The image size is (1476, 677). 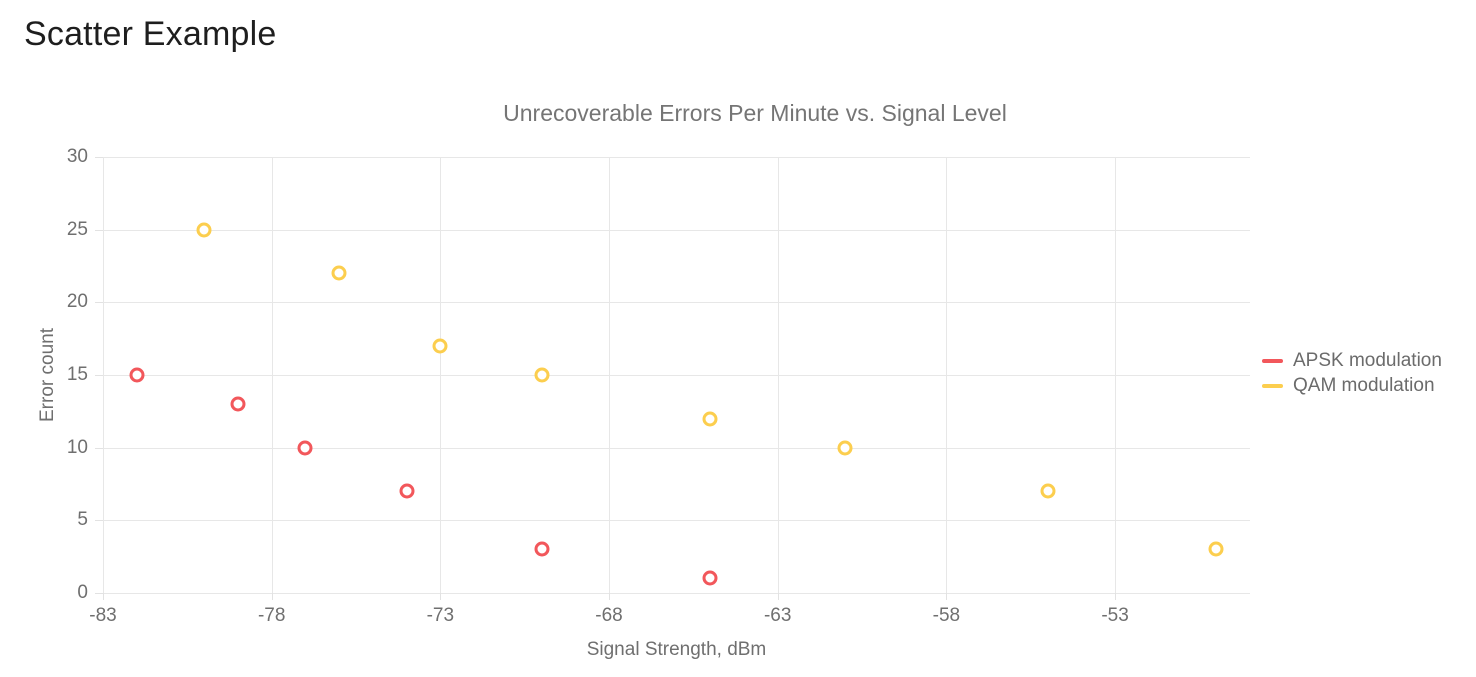 I want to click on x-tick-label: -78, so click(x=271, y=615).